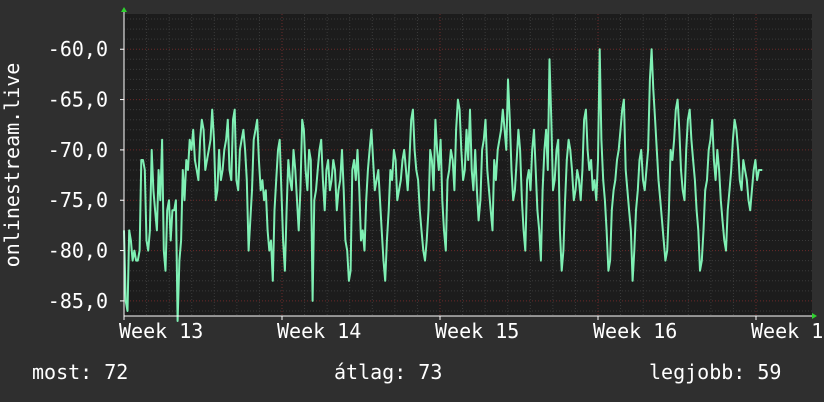 The width and height of the screenshot is (824, 402). Describe the element at coordinates (715, 372) in the screenshot. I see `max-value: legjobb: 59` at that location.